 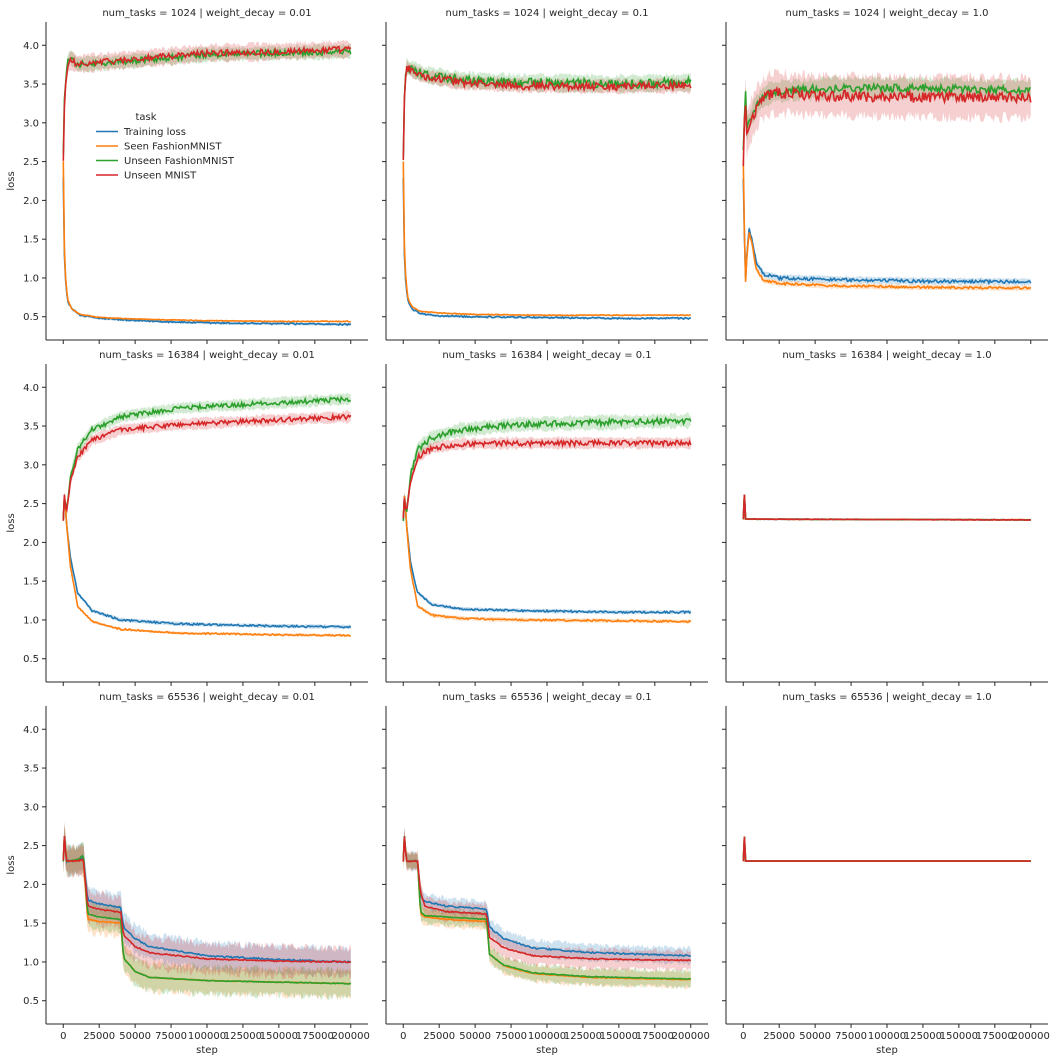 What do you see at coordinates (31, 769) in the screenshot?
I see `y-tick-label: 3.5` at bounding box center [31, 769].